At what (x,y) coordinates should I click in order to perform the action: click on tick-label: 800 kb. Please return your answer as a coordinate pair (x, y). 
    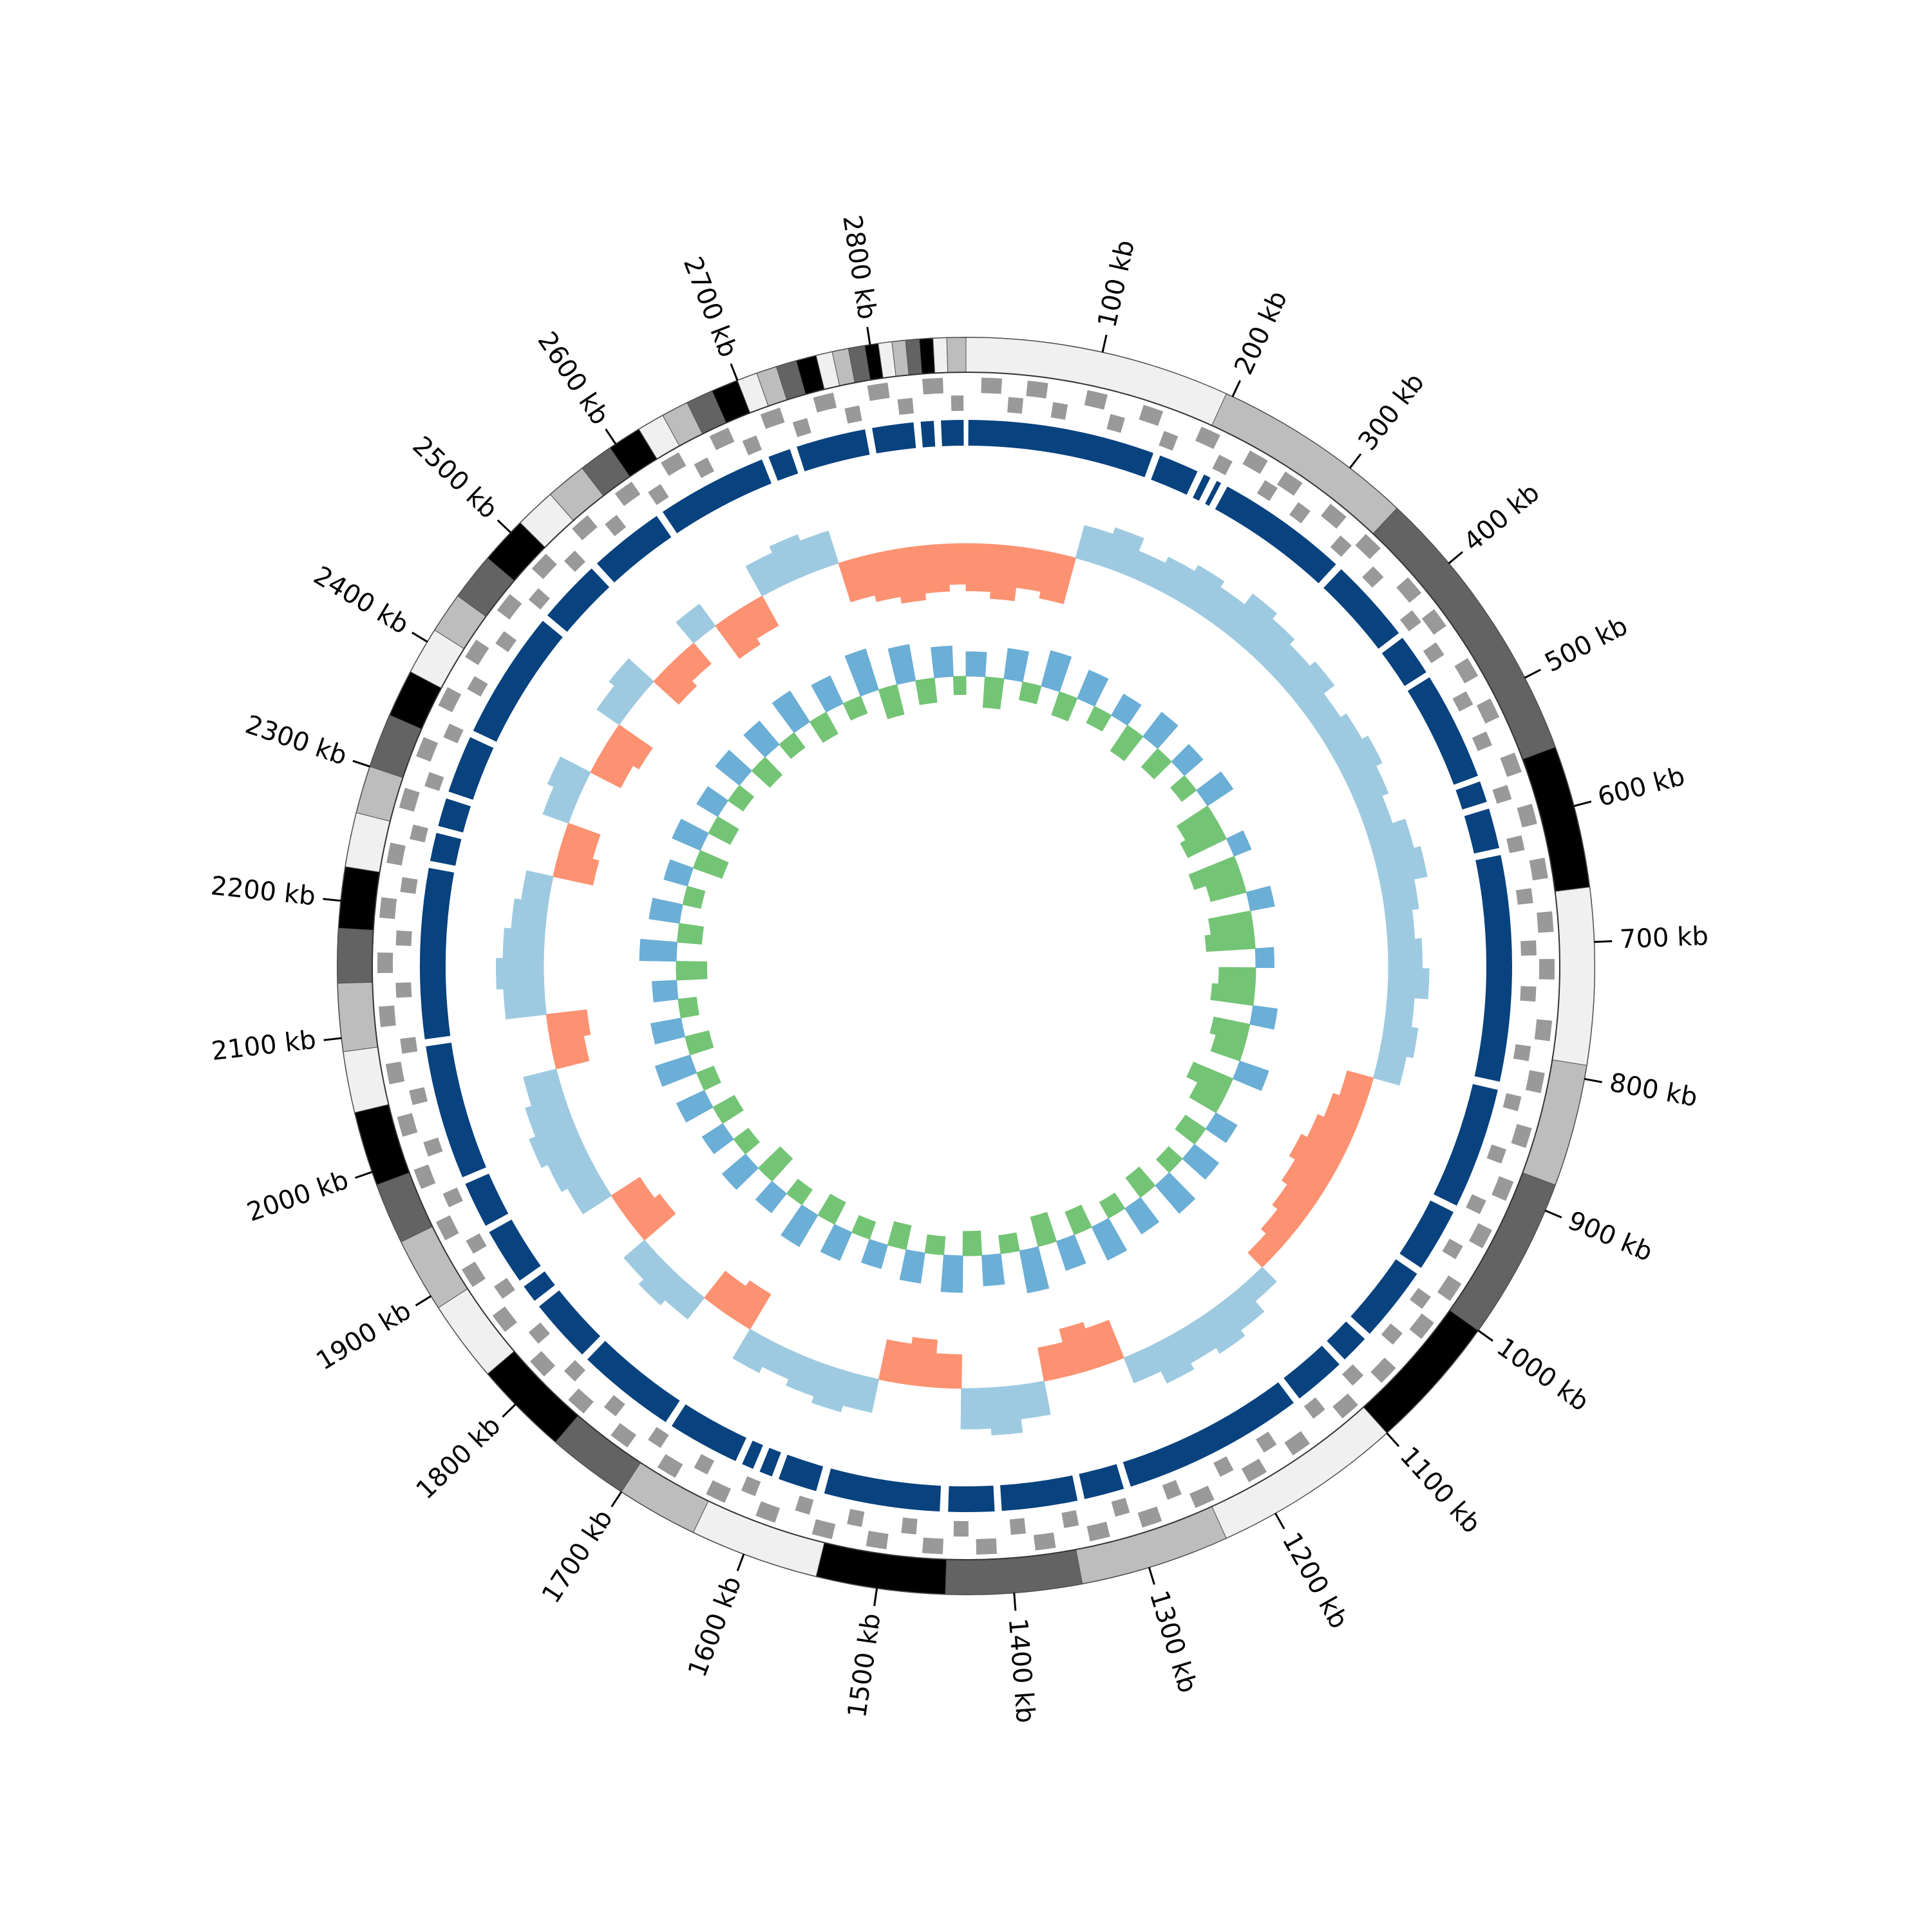
    Looking at the image, I should click on (1653, 1091).